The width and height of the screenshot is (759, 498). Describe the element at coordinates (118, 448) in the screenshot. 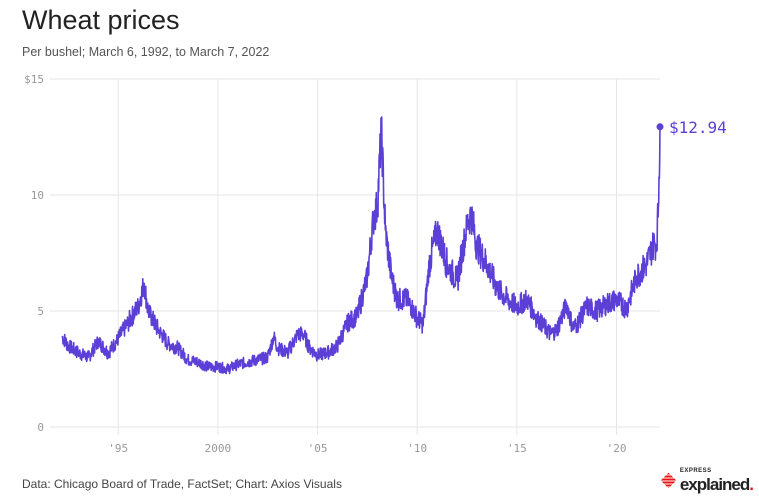

I see `x-tick-label: '95` at that location.